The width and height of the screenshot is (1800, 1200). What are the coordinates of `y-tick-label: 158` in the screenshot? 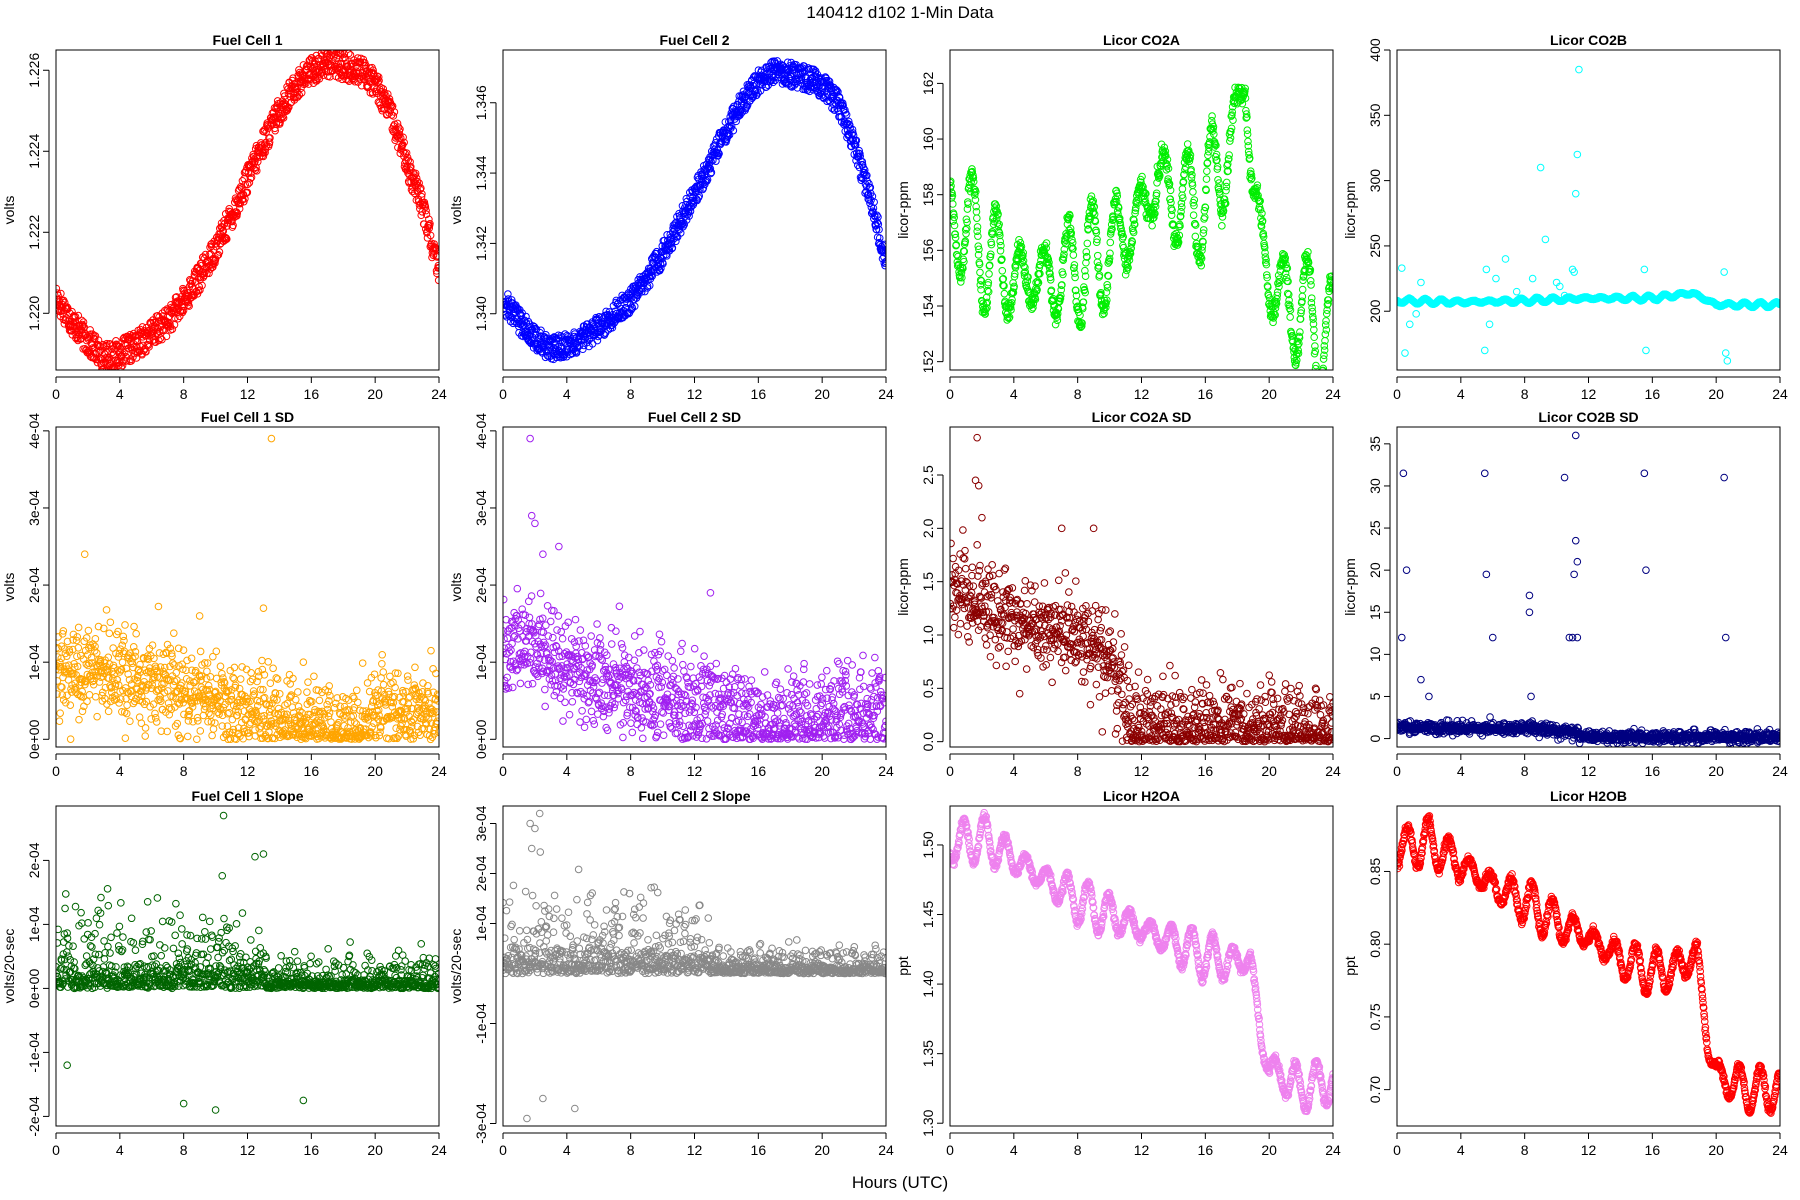 It's located at (928, 195).